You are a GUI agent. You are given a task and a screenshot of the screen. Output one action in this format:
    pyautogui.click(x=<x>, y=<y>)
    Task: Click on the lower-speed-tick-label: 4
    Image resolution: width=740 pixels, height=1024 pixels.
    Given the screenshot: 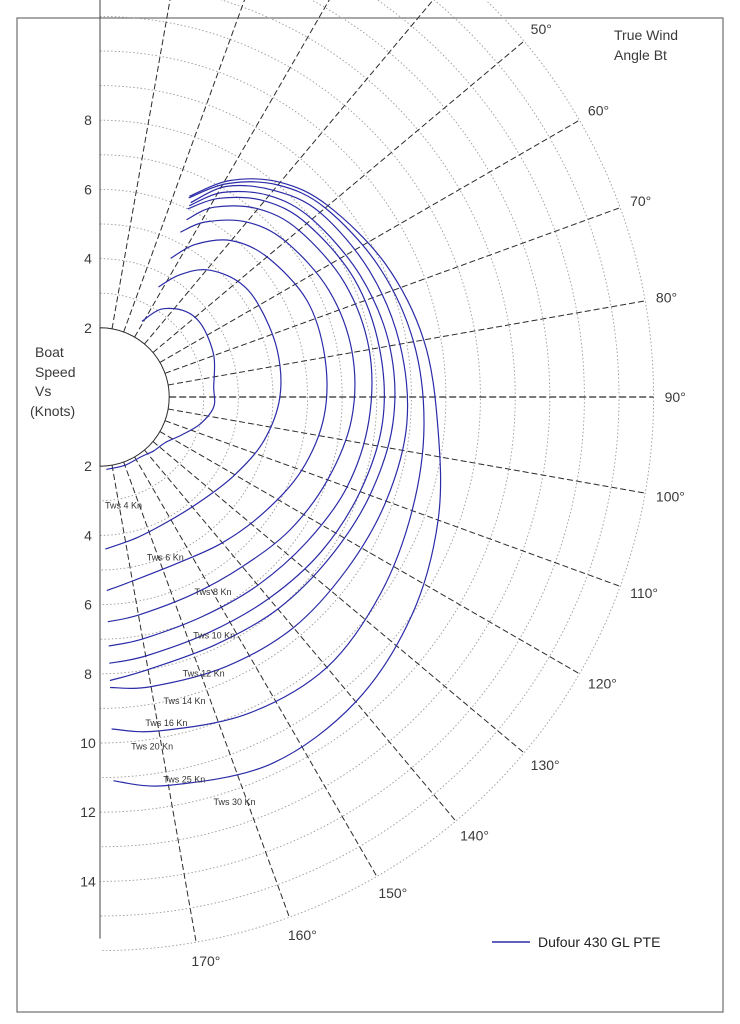 What is the action you would take?
    pyautogui.click(x=88, y=535)
    